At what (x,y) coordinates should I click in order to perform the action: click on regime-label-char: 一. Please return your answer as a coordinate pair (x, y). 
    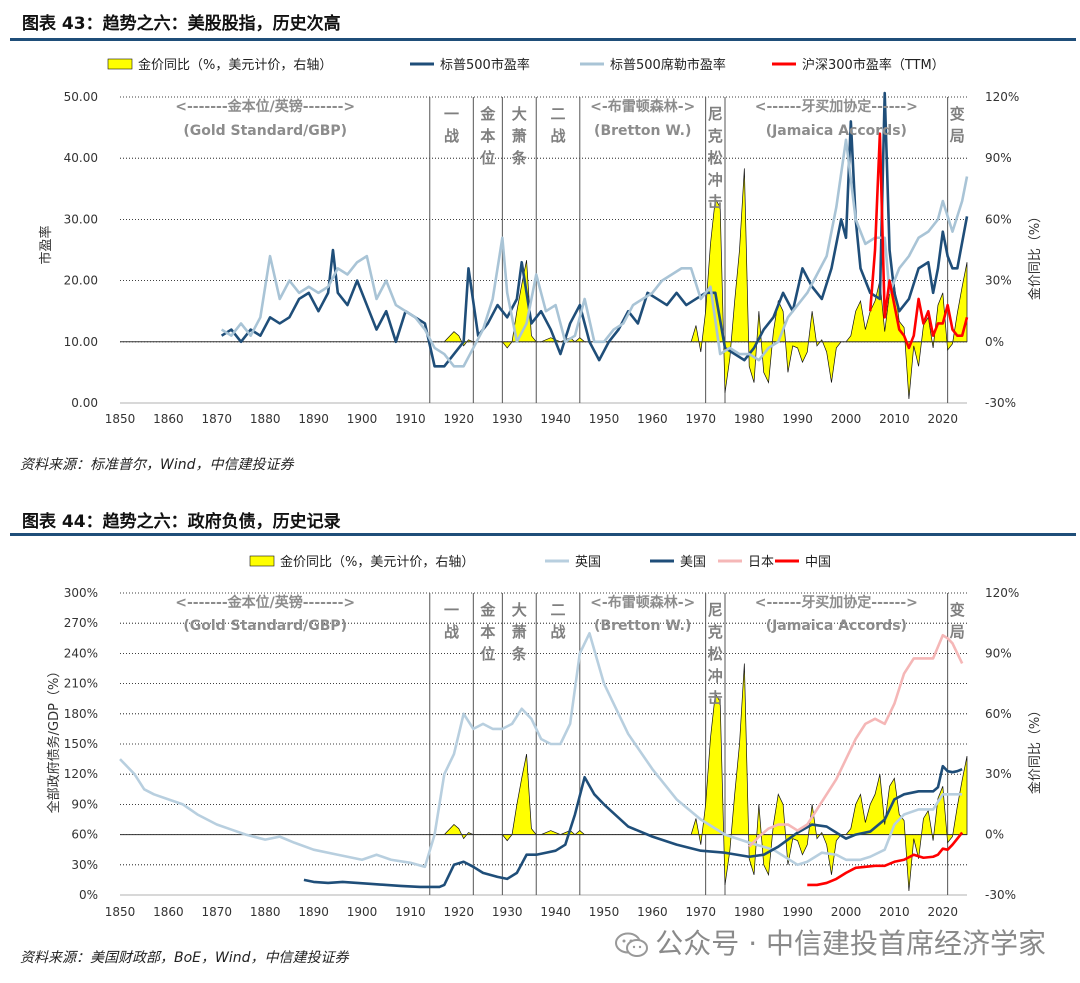
    Looking at the image, I should click on (451, 610).